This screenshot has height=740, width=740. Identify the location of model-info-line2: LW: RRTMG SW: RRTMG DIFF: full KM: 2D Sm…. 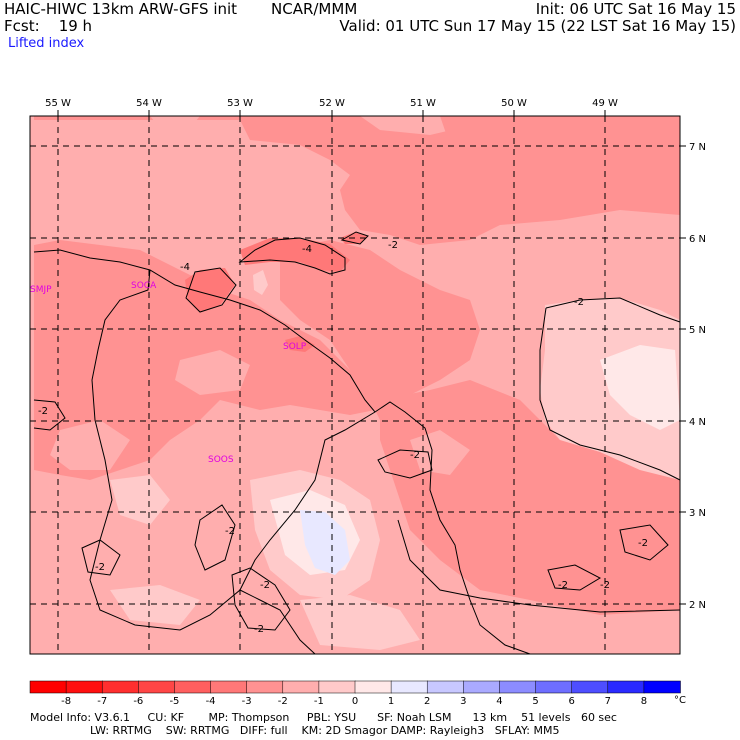
(325, 730).